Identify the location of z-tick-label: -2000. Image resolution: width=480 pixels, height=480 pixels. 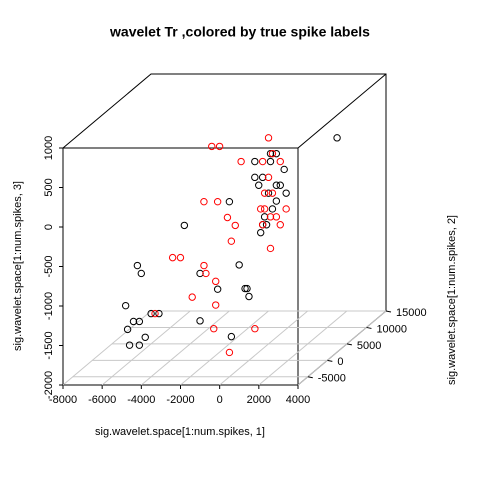
(49, 385).